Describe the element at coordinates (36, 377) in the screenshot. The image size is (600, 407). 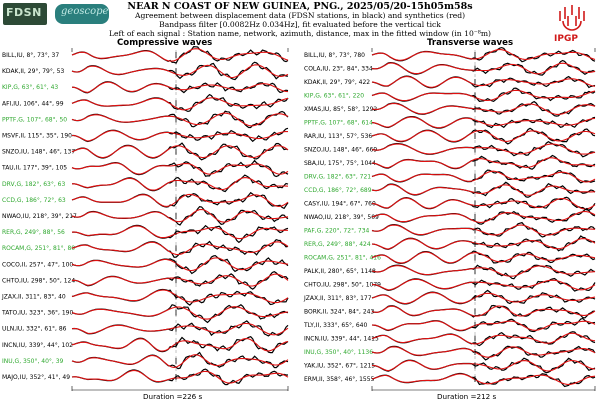
I see `station-label: MAJO,IU, 352°, 41°, 49` at that location.